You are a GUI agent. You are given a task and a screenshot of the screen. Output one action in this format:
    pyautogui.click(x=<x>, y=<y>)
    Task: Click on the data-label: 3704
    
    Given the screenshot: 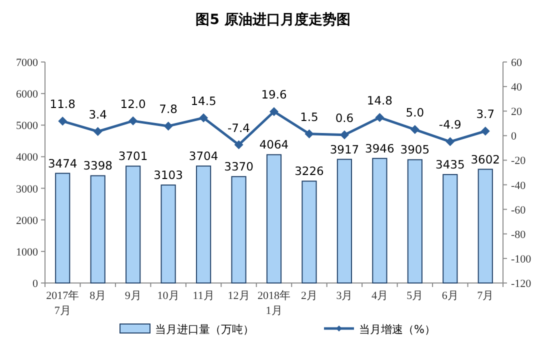 What is the action you would take?
    pyautogui.click(x=203, y=156)
    